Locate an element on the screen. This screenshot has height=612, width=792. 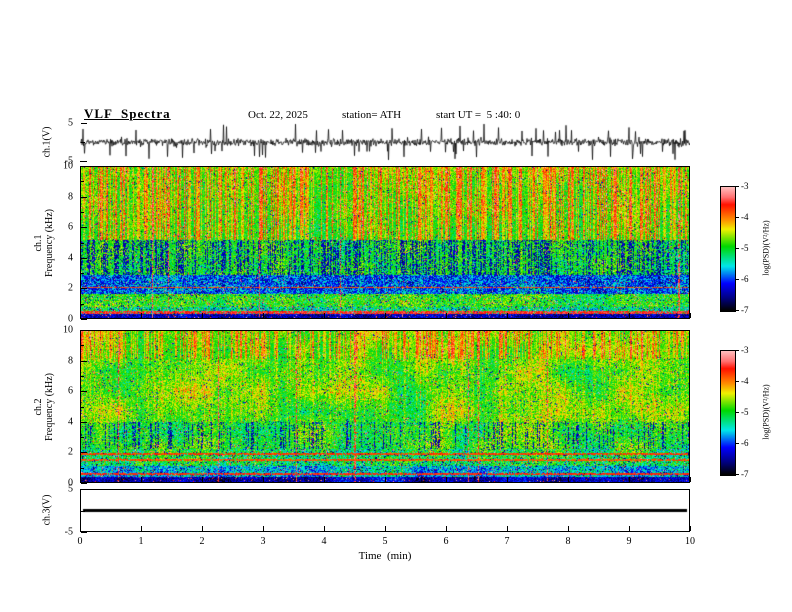
ch2-frequency-axis-label: ch.2 Frequency (kHz) is located at coordinates (44, 407).